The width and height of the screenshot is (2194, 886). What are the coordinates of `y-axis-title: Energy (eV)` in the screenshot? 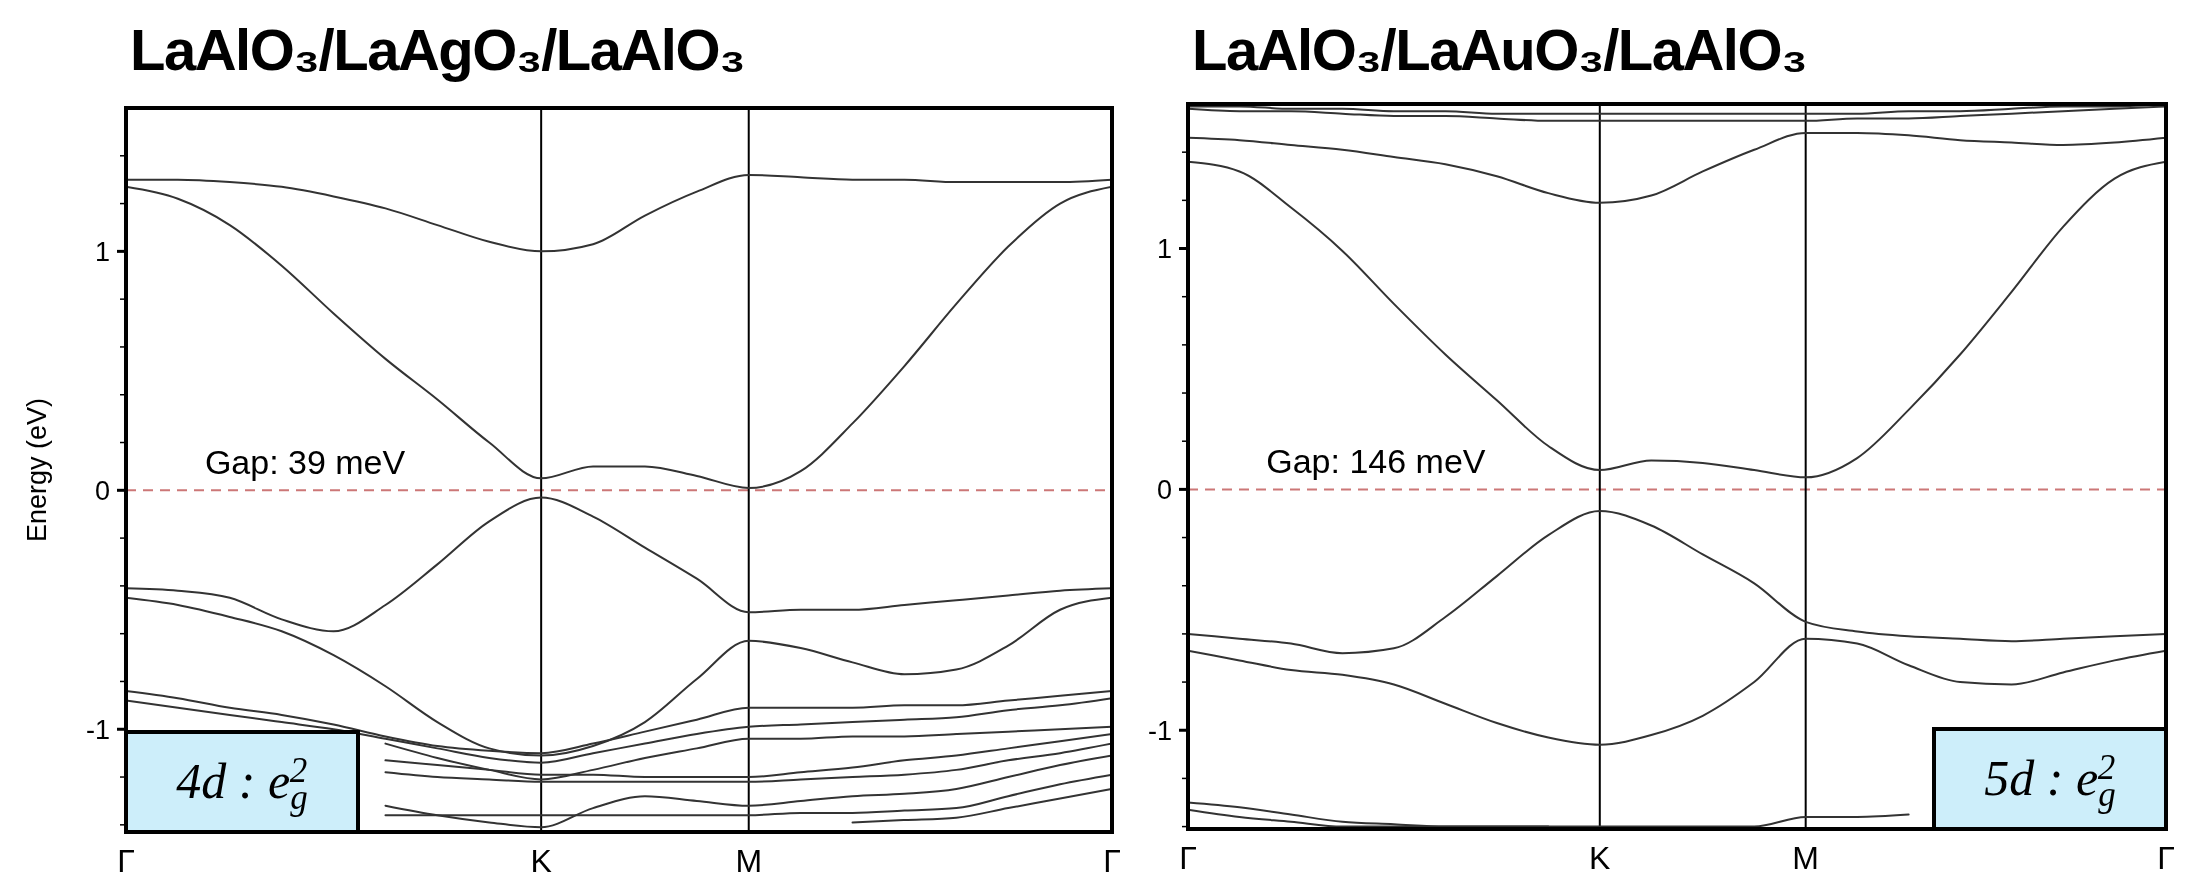 It's located at (37, 470).